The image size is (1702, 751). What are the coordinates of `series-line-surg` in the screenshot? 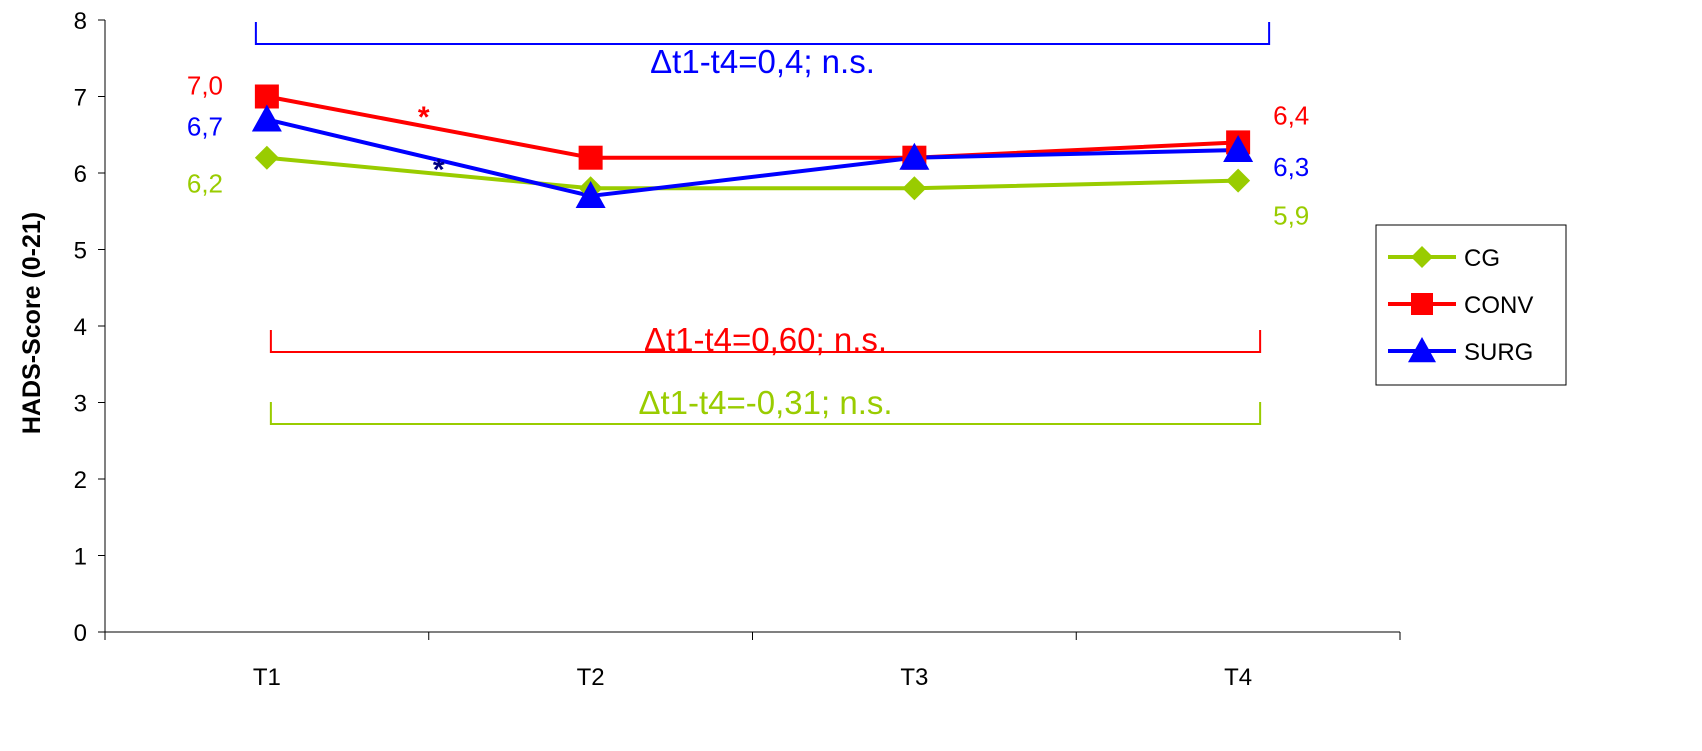 It's located at (752, 157).